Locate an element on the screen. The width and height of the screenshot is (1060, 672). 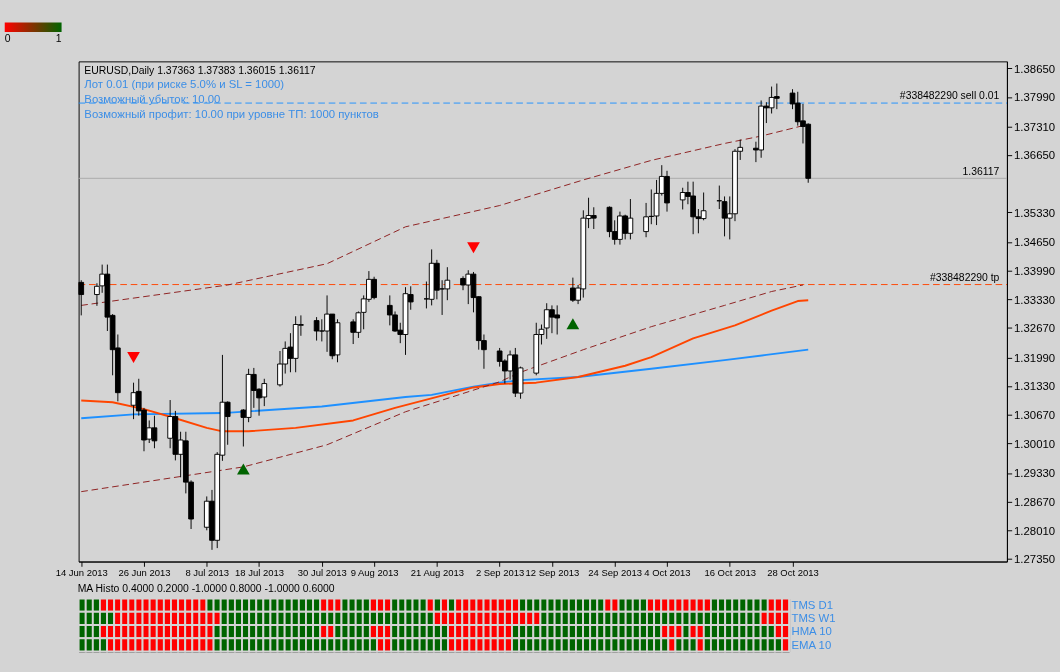
x-tick-label: 28 Oct 2013 is located at coordinates (793, 573).